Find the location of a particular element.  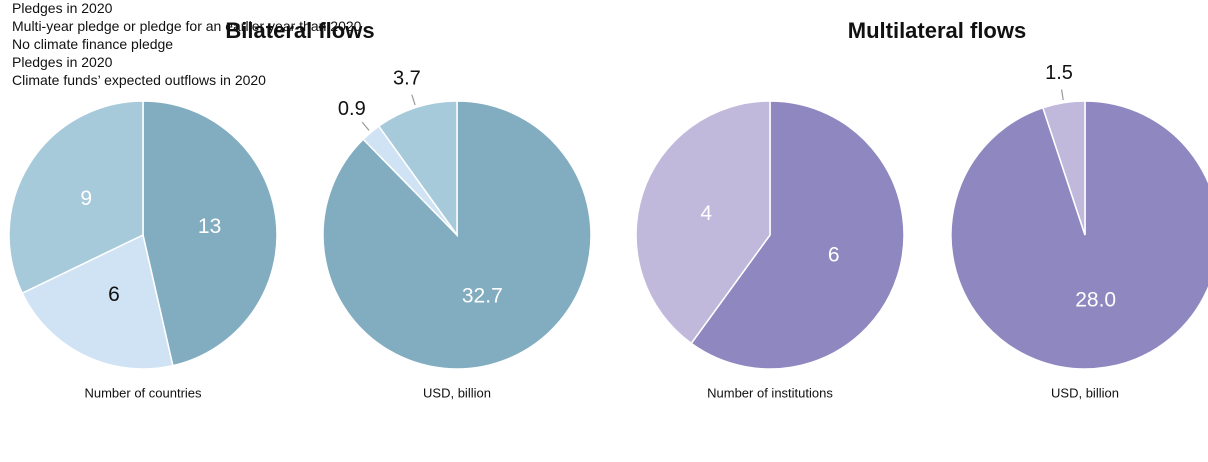

group-title: Multilateral flows is located at coordinates (937, 30).